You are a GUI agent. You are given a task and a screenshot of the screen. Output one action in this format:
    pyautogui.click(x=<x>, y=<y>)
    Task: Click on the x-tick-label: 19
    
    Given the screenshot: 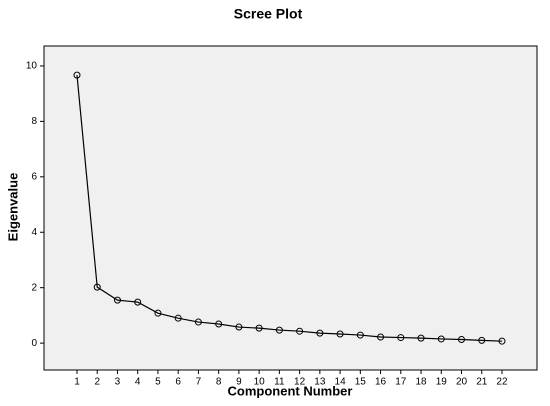 What is the action you would take?
    pyautogui.click(x=442, y=382)
    